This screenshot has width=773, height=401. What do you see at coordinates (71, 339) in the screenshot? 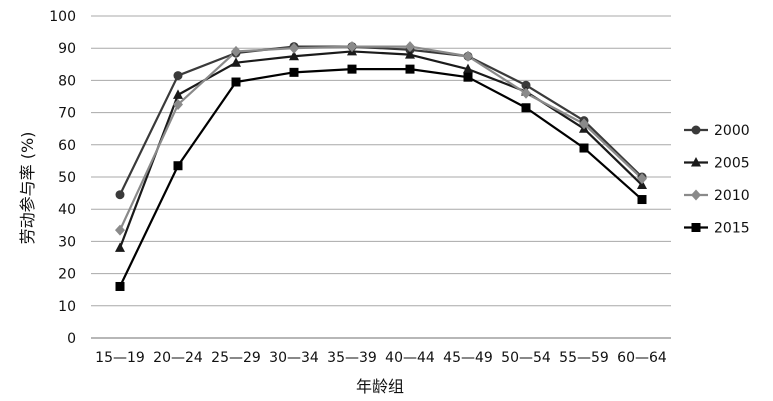
I see `y-tick-label: 0` at bounding box center [71, 339].